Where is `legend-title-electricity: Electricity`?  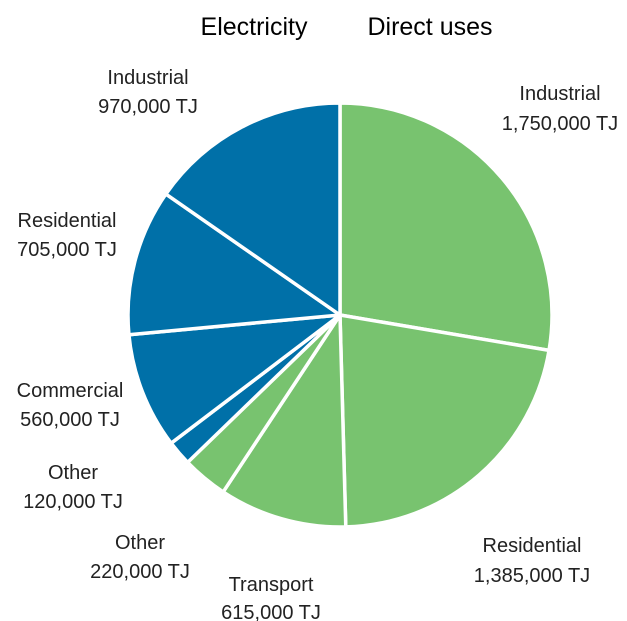 legend-title-electricity: Electricity is located at coordinates (254, 27).